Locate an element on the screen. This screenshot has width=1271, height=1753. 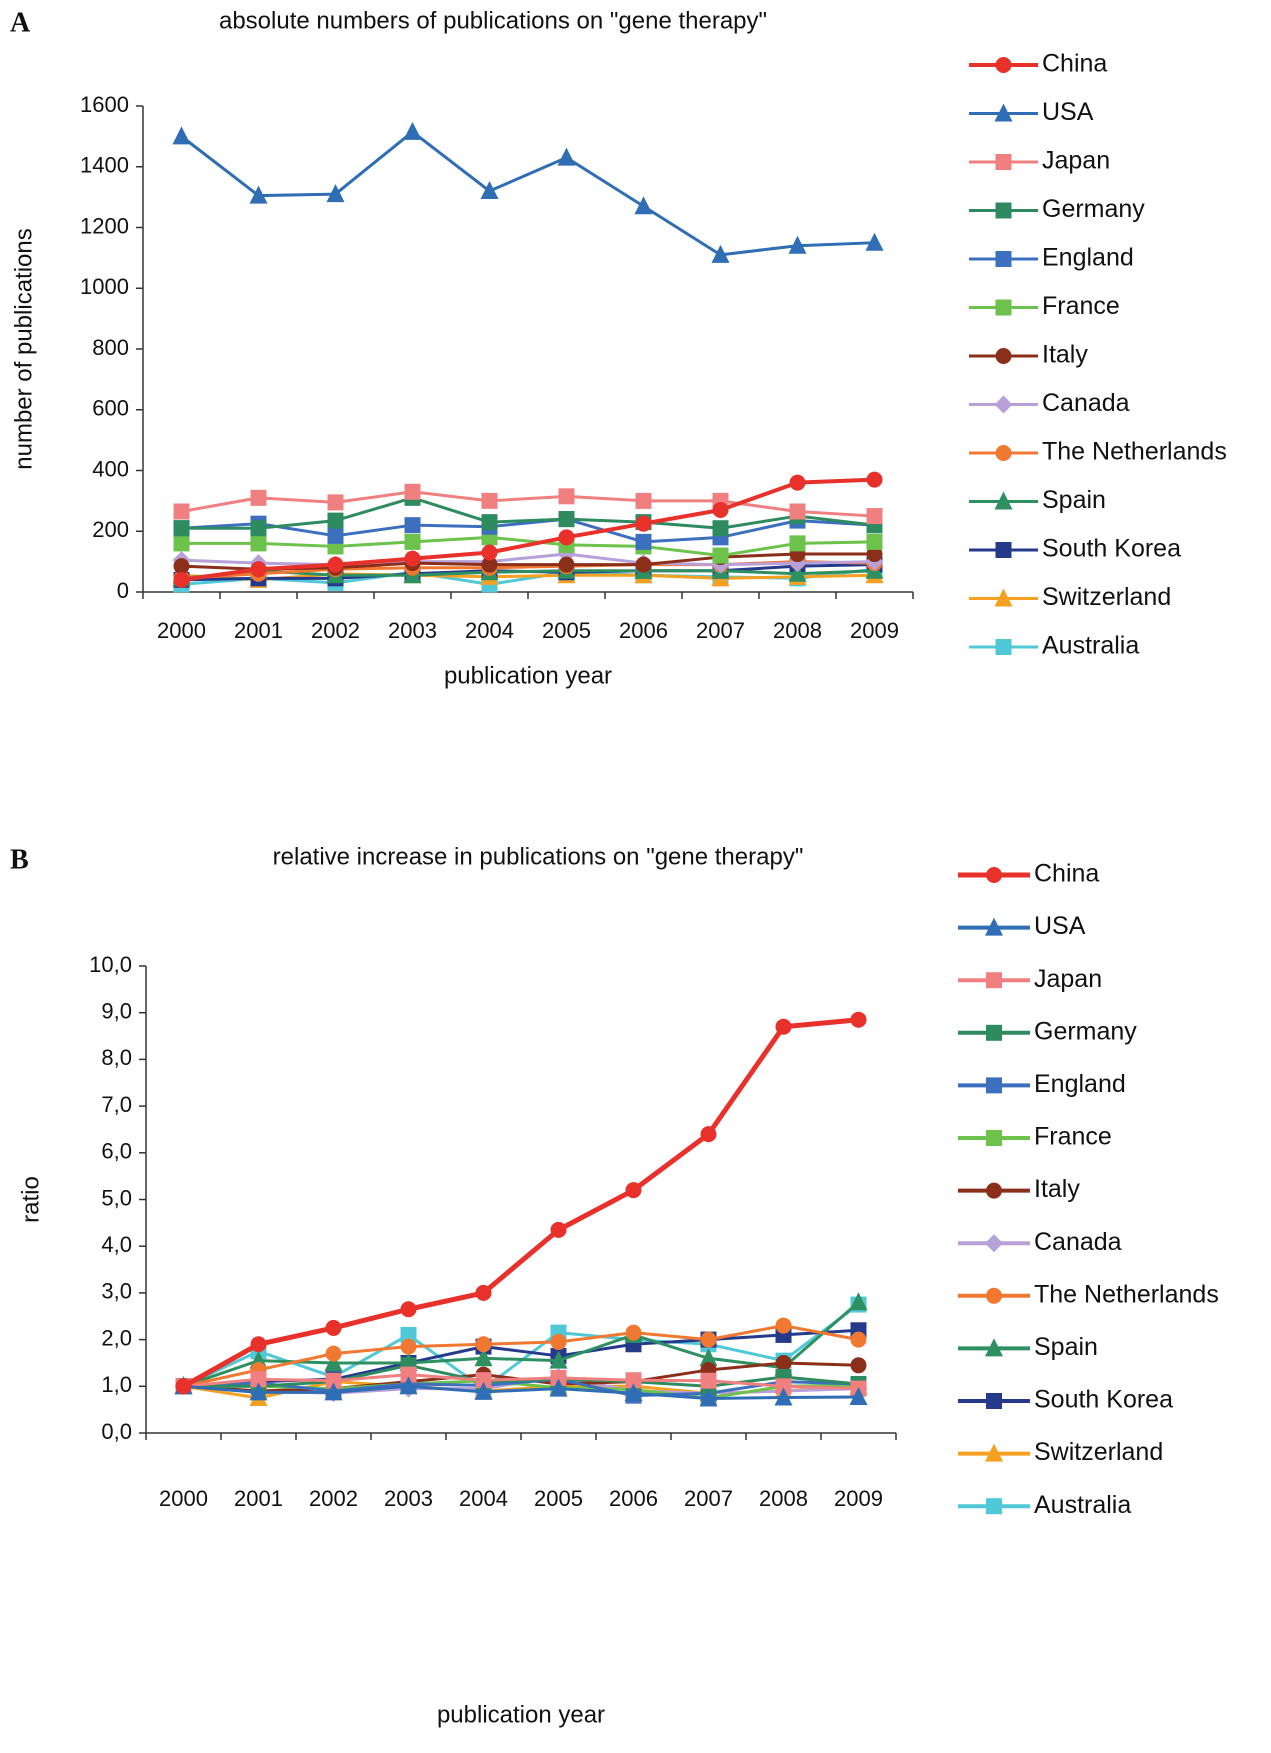
y-tick-label: 10,0 is located at coordinates (110, 964).